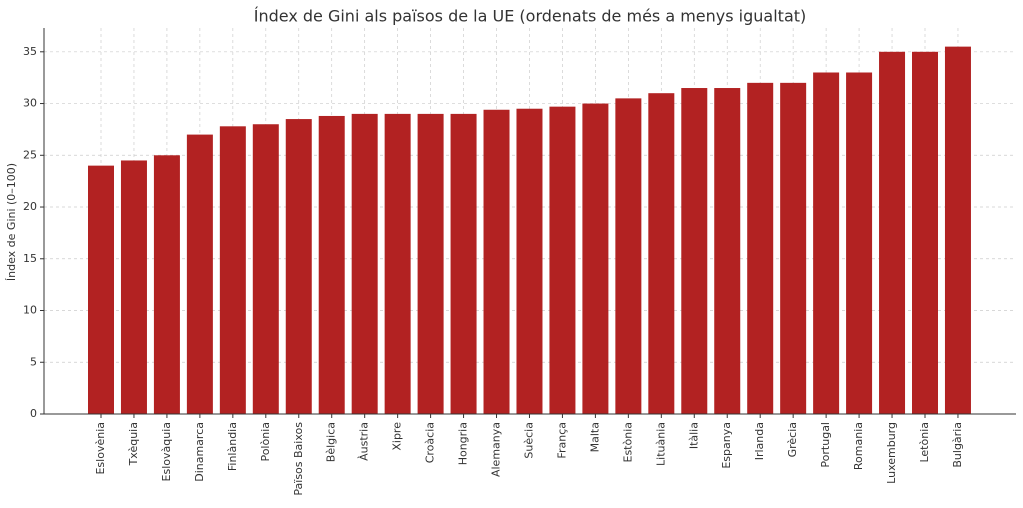 The width and height of the screenshot is (1023, 508). What do you see at coordinates (11, 222) in the screenshot?
I see `y-axis-label: Índex de Gini (0–100)` at bounding box center [11, 222].